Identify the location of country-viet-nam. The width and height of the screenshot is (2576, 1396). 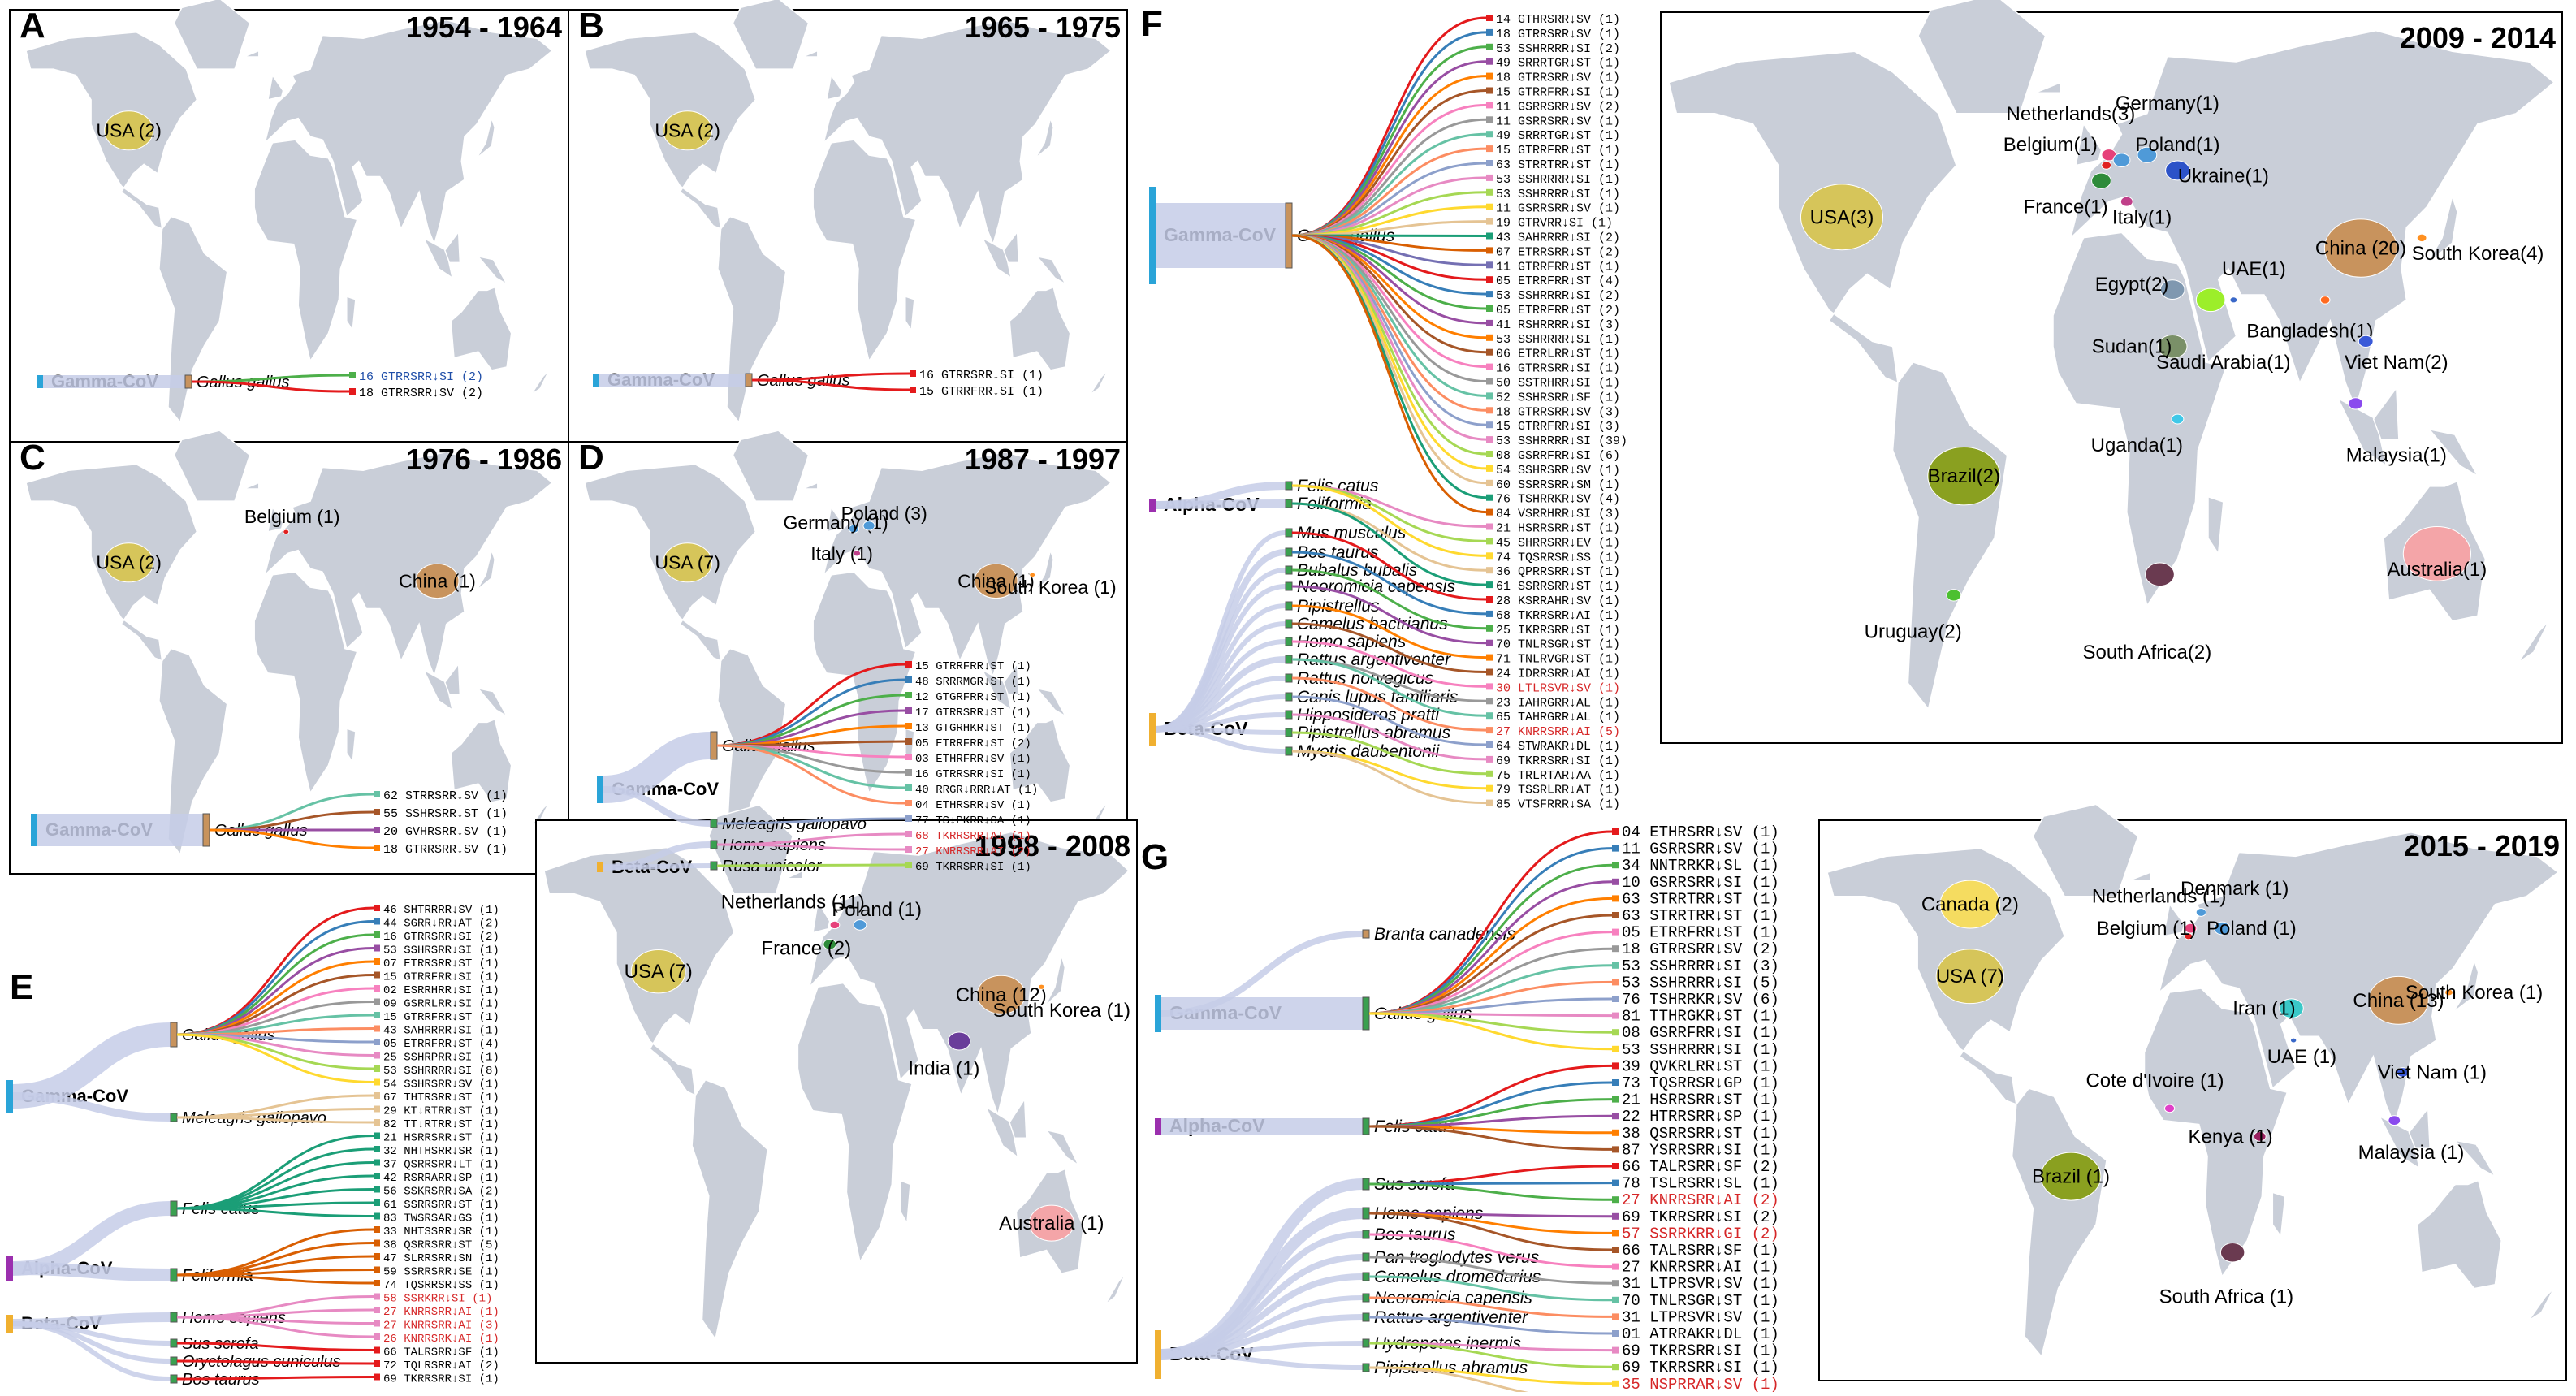
(2403, 1072).